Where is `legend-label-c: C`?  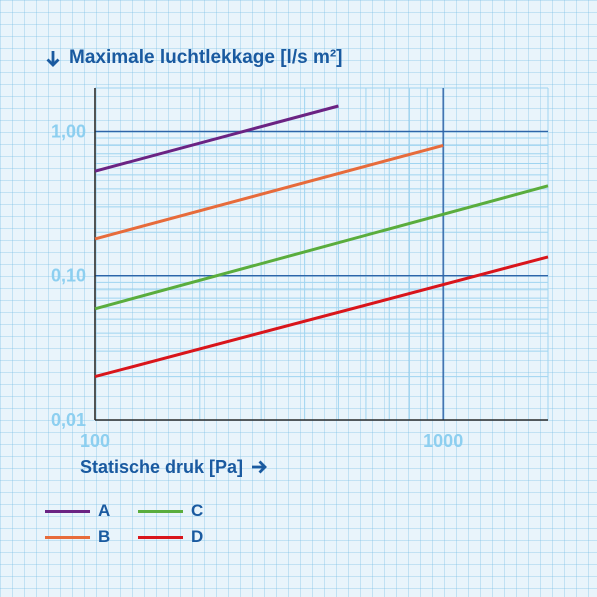 legend-label-c: C is located at coordinates (197, 510).